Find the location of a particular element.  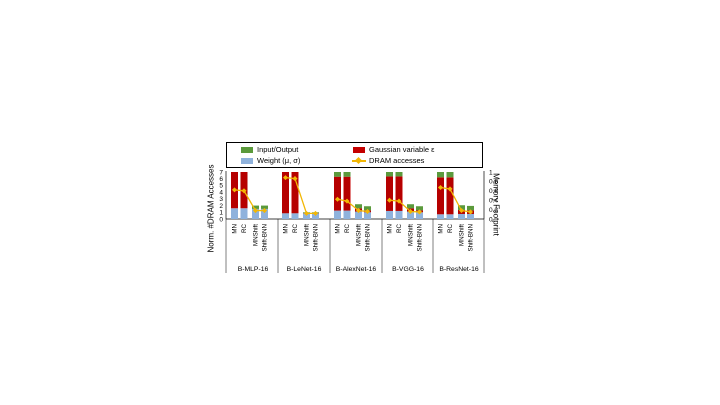

legend-swatch-dram-accesses is located at coordinates (359, 161).